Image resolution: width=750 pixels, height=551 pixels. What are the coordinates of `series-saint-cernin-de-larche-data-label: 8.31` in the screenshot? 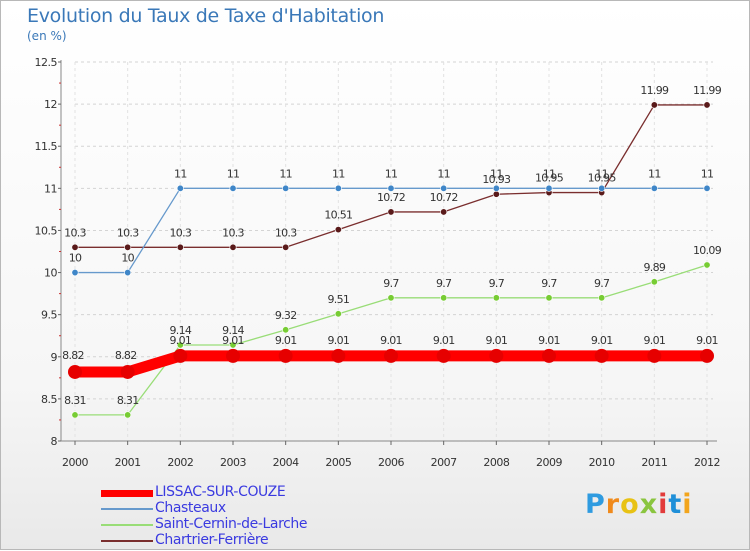 It's located at (75, 400).